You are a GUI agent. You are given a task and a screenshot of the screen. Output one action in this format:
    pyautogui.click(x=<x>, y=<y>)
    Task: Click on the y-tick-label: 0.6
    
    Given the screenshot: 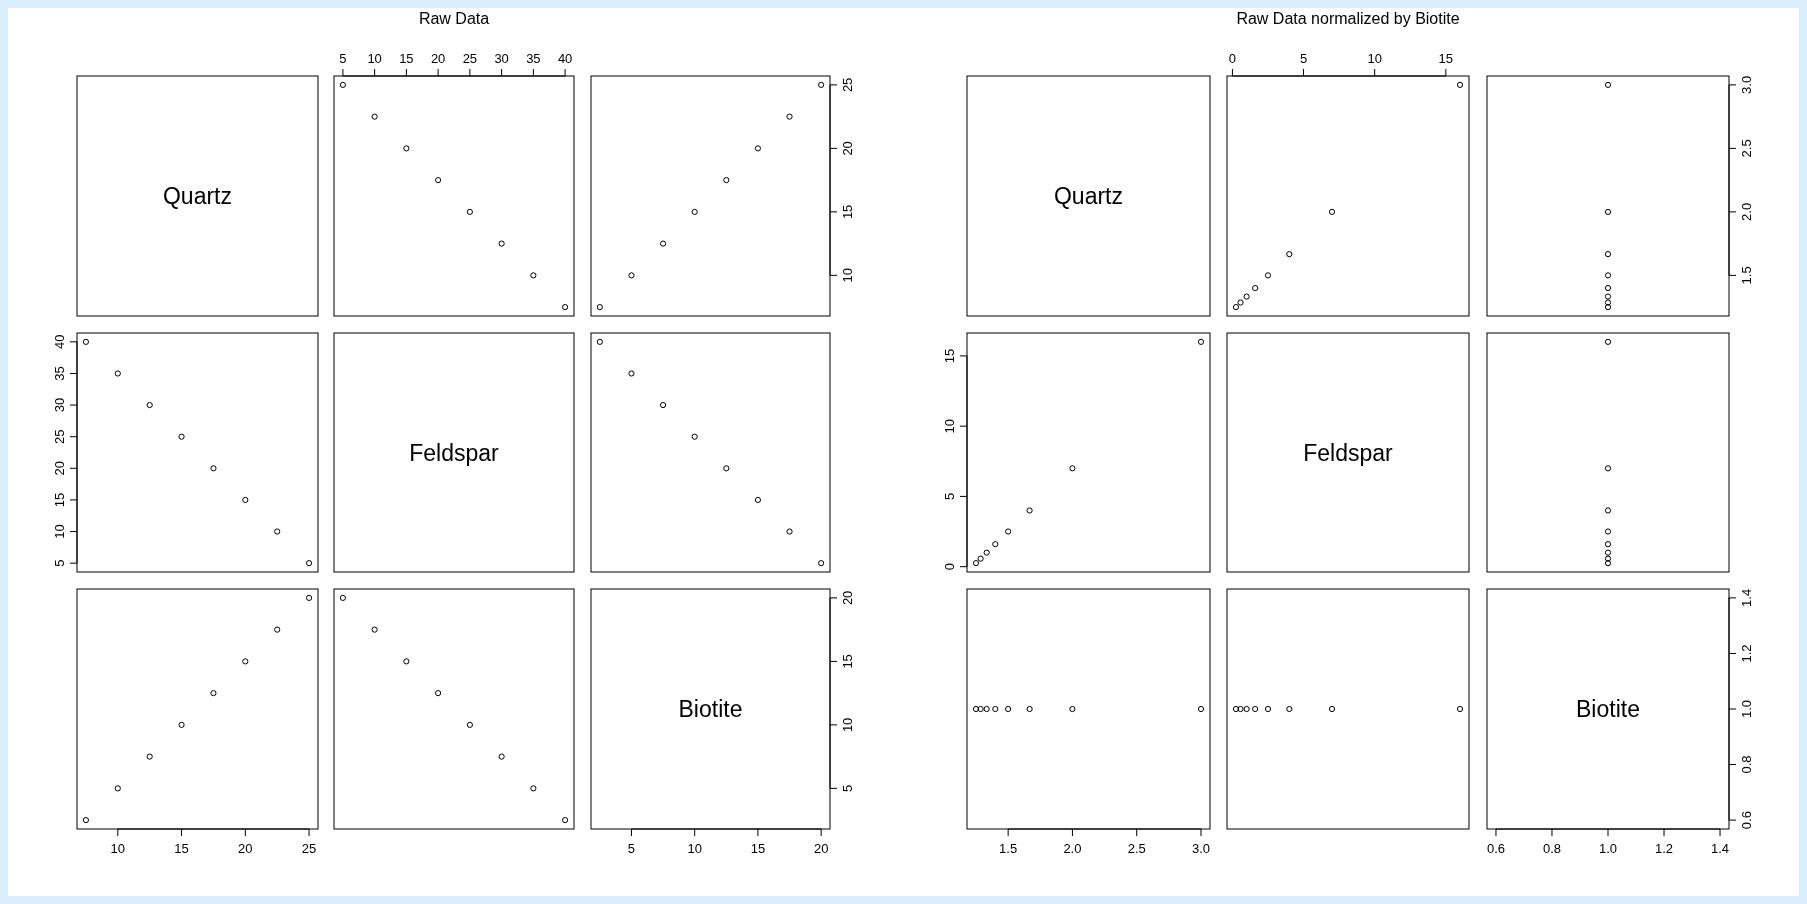 What is the action you would take?
    pyautogui.click(x=1746, y=820)
    